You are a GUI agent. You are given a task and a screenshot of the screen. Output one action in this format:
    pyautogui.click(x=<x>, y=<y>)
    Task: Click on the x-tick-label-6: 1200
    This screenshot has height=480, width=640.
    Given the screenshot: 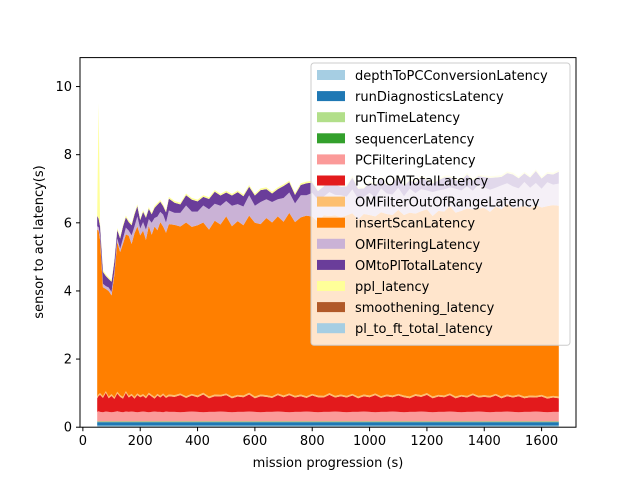 What is the action you would take?
    pyautogui.click(x=426, y=441)
    